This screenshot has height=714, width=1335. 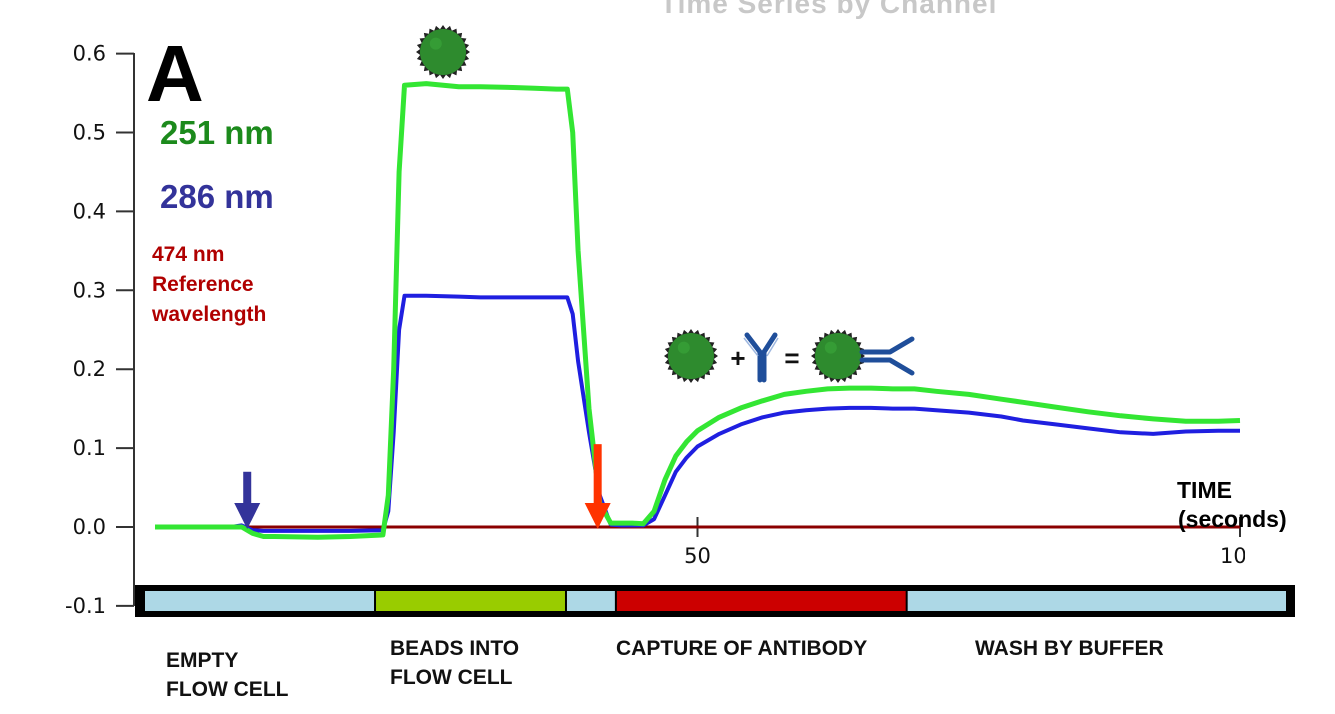 What do you see at coordinates (422, 486) in the screenshot?
I see `injection-arrows` at bounding box center [422, 486].